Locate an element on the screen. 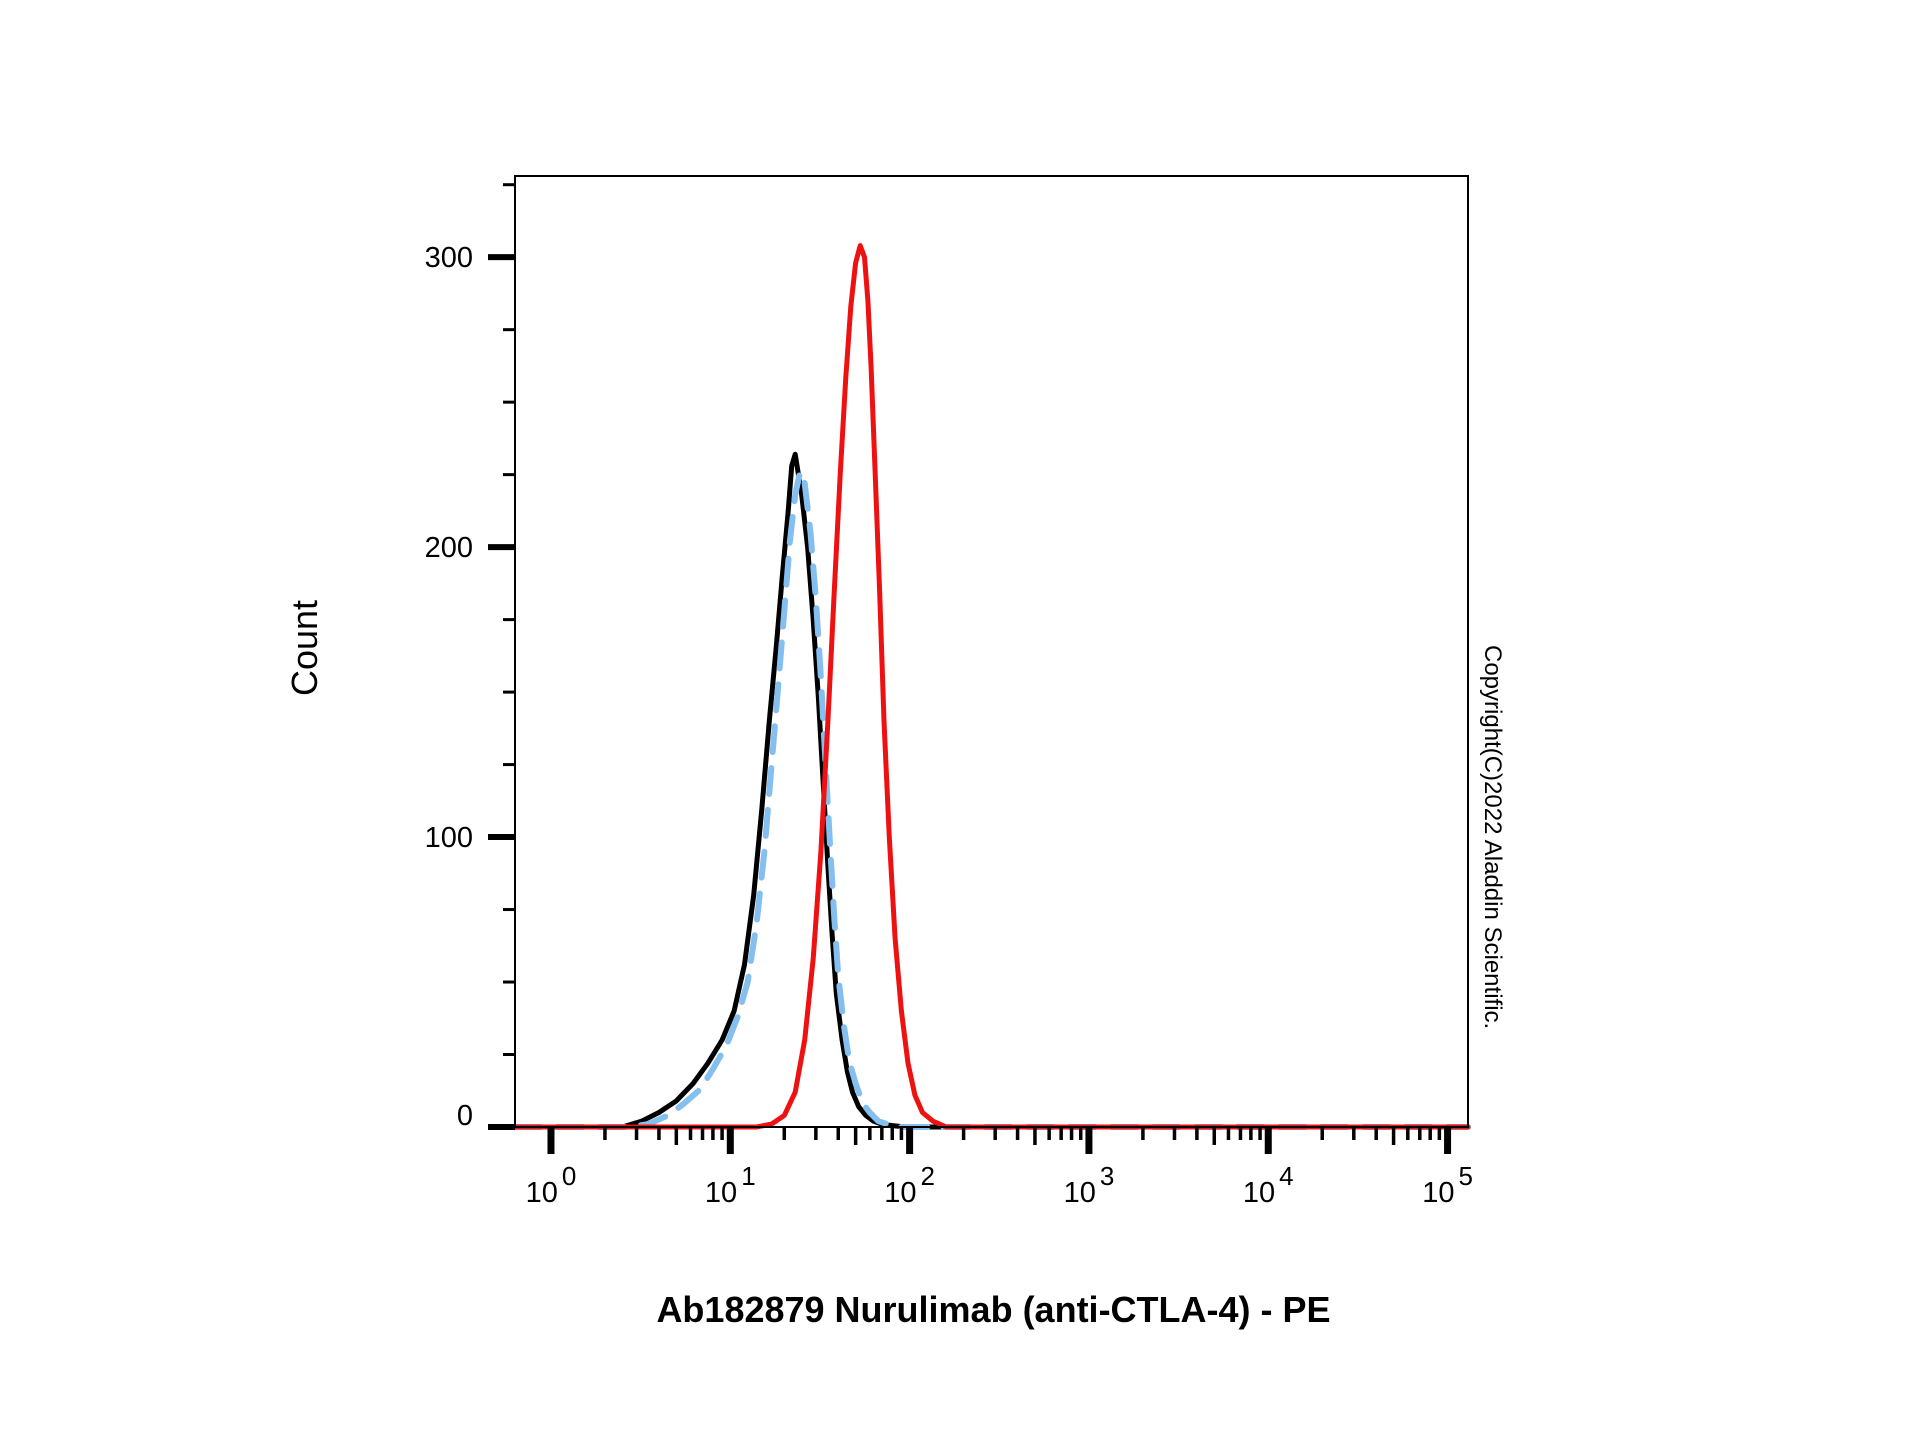  x-tick-label: 10⁴ is located at coordinates (1268, 1185).